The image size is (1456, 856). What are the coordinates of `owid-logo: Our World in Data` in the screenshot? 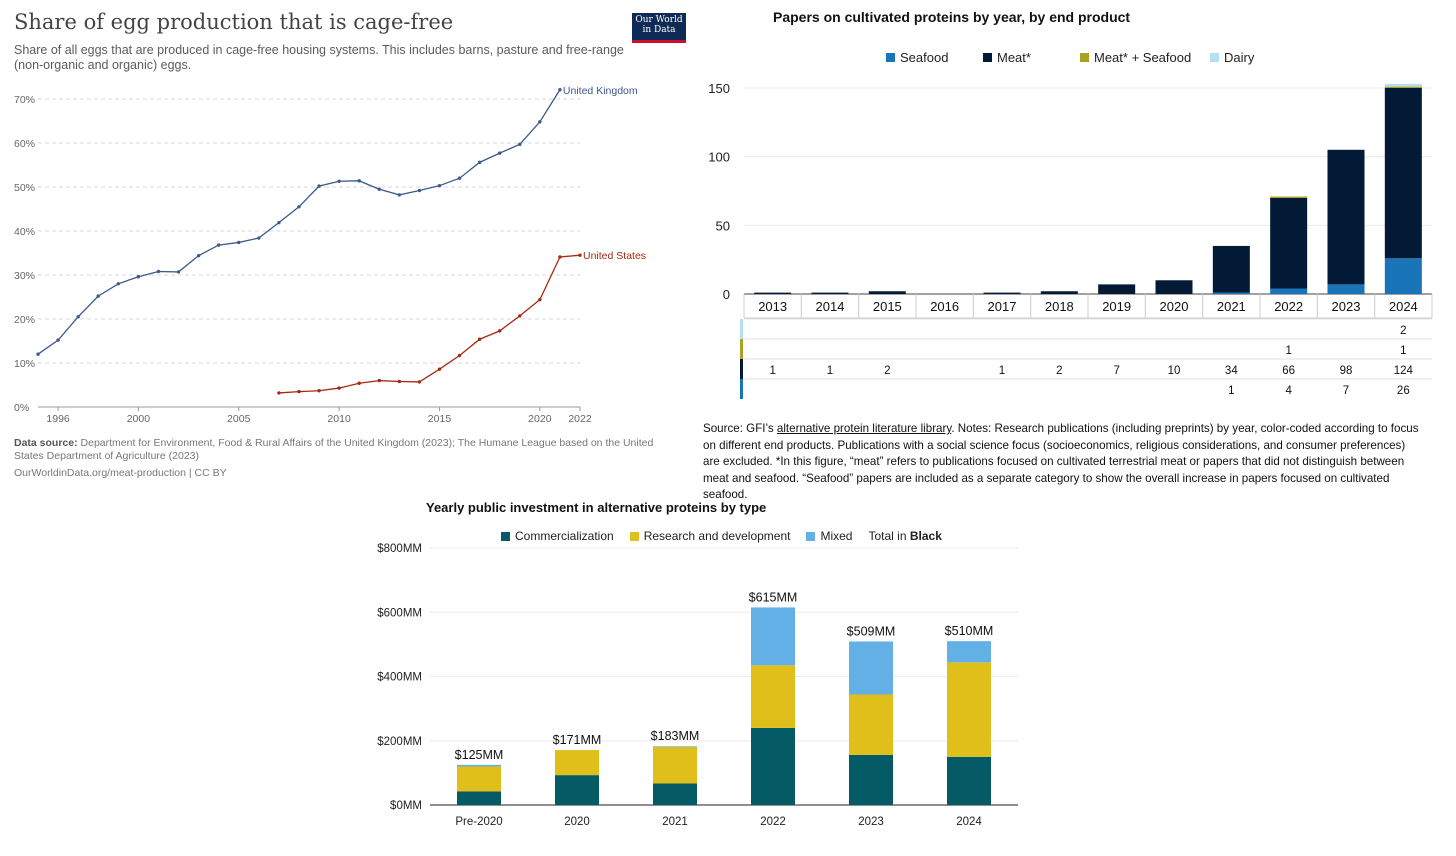 It's located at (659, 28).